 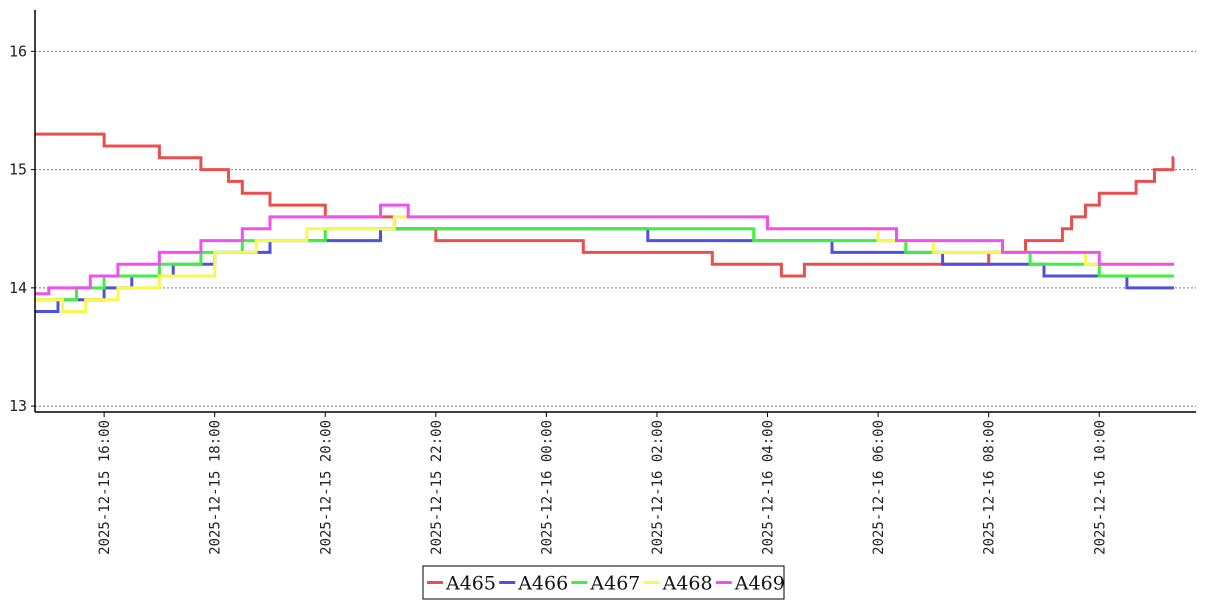 What do you see at coordinates (687, 584) in the screenshot?
I see `legend-label-a468: A468` at bounding box center [687, 584].